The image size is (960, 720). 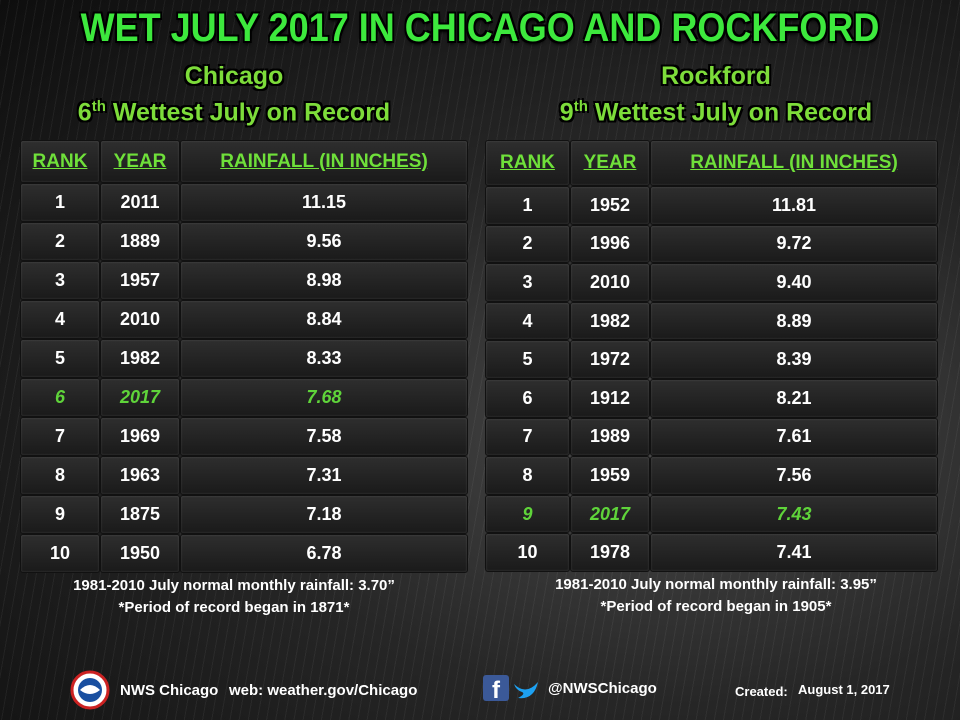 I want to click on table-cell: 1912, so click(x=610, y=398).